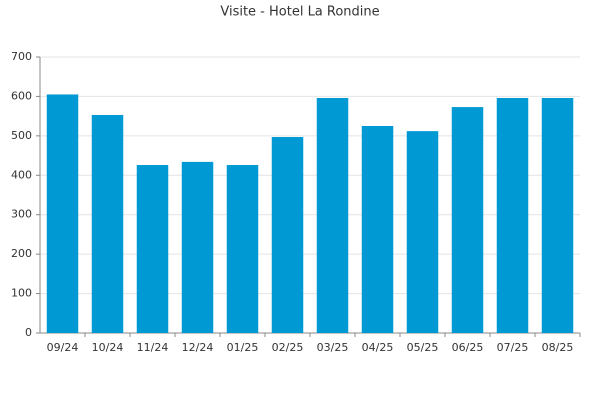 The width and height of the screenshot is (600, 400). What do you see at coordinates (243, 347) in the screenshot?
I see `x-tick-label: 01/25` at bounding box center [243, 347].